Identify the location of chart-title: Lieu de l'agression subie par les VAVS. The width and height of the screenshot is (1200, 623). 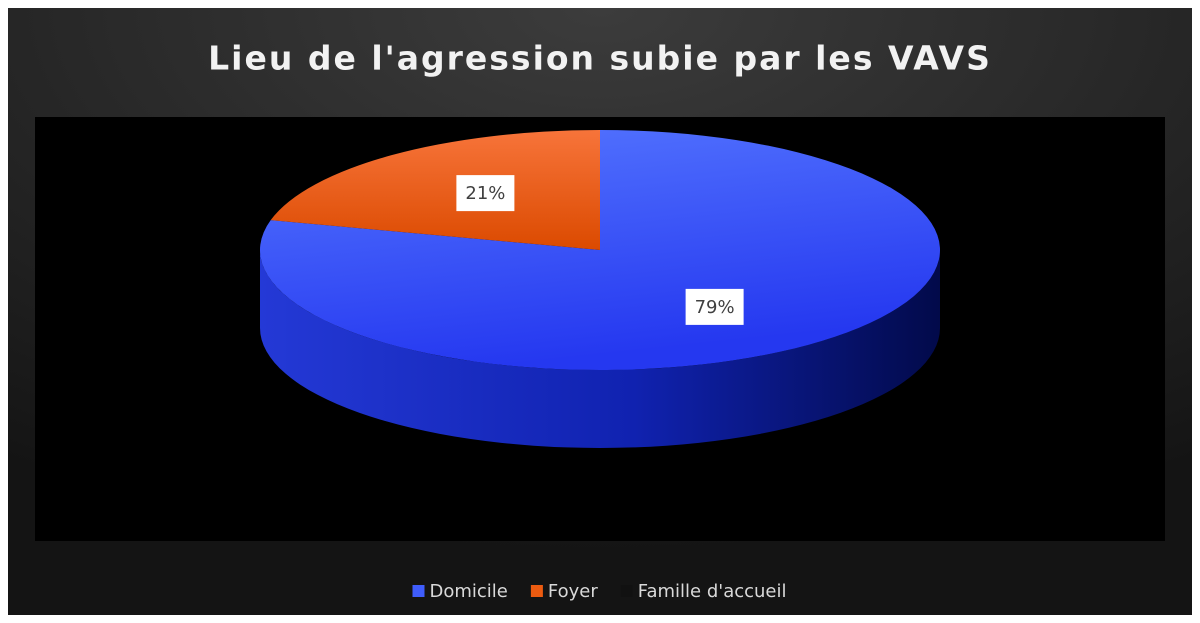
(600, 58).